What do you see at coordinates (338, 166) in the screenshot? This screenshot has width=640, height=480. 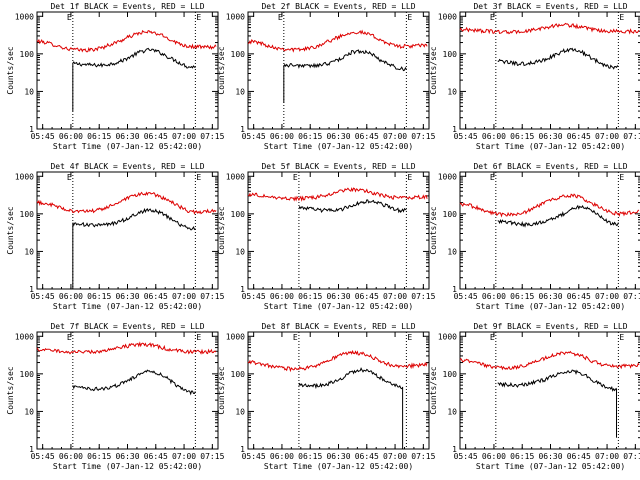 I see `panel-title: Det 5f BLACK = Events, RED = LLD` at bounding box center [338, 166].